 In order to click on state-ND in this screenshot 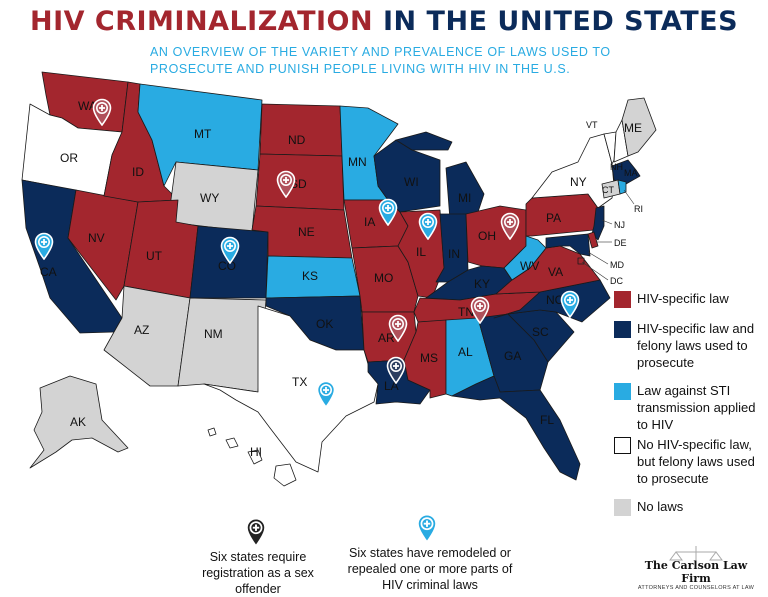, I will do `click(301, 130)`.